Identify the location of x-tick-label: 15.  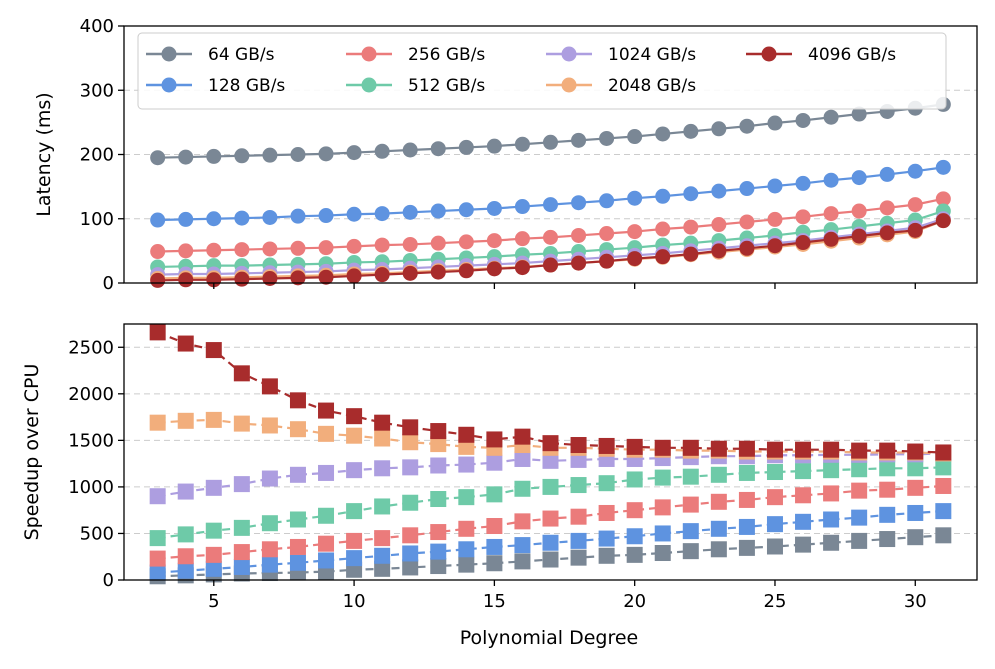
(494, 601).